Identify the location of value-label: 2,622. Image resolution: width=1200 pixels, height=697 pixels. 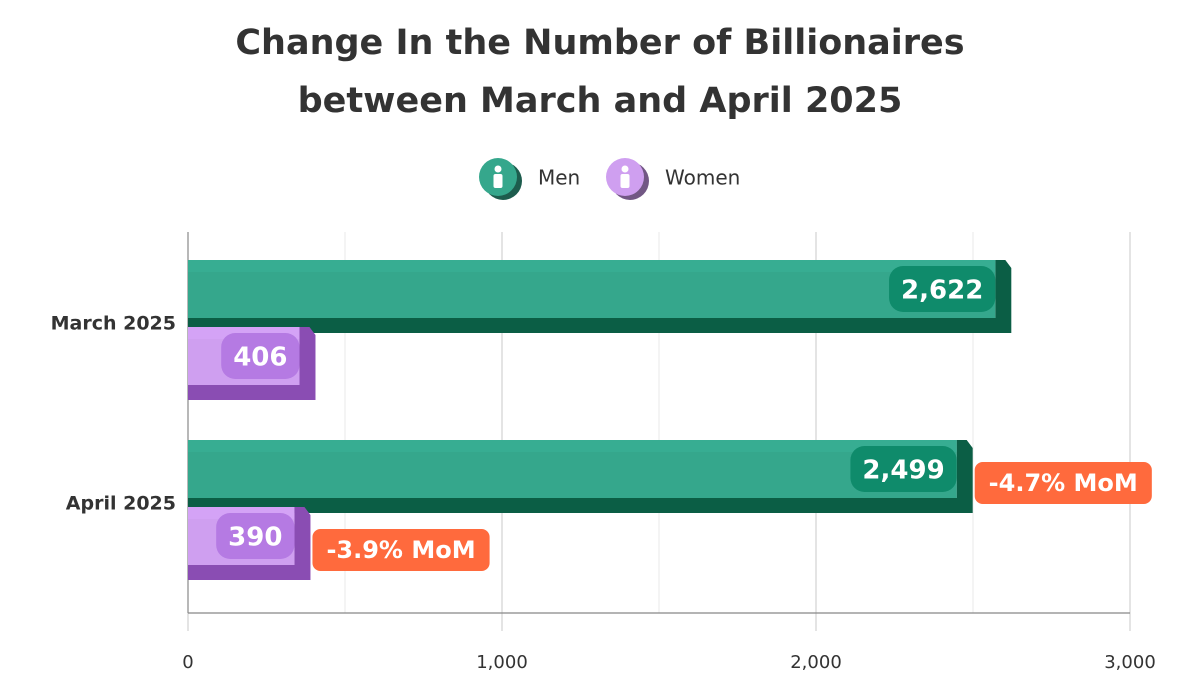
(942, 291).